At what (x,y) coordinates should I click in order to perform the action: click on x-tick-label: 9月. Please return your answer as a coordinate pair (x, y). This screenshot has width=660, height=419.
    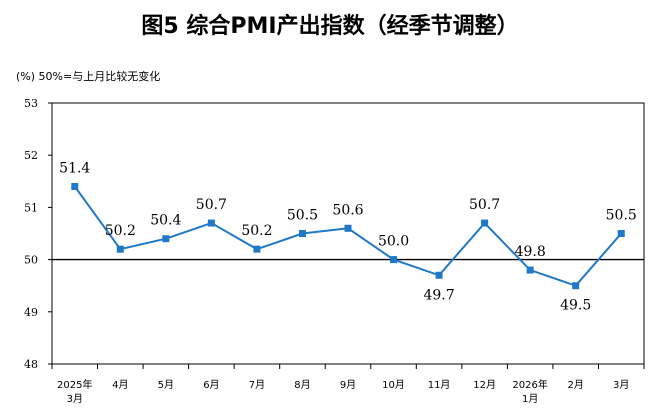
    Looking at the image, I should click on (348, 385).